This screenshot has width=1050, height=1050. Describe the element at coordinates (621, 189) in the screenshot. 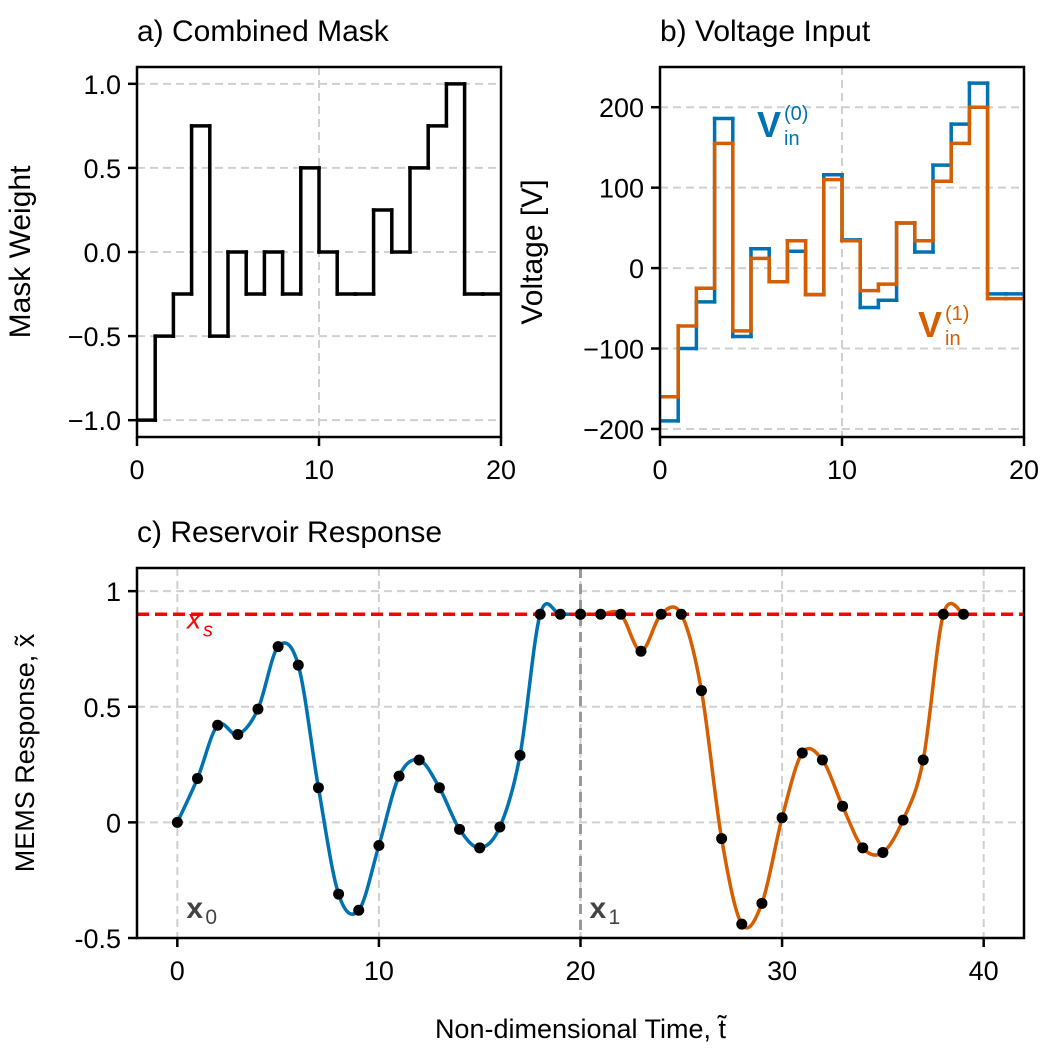

I see `y-tick-label: 100` at that location.